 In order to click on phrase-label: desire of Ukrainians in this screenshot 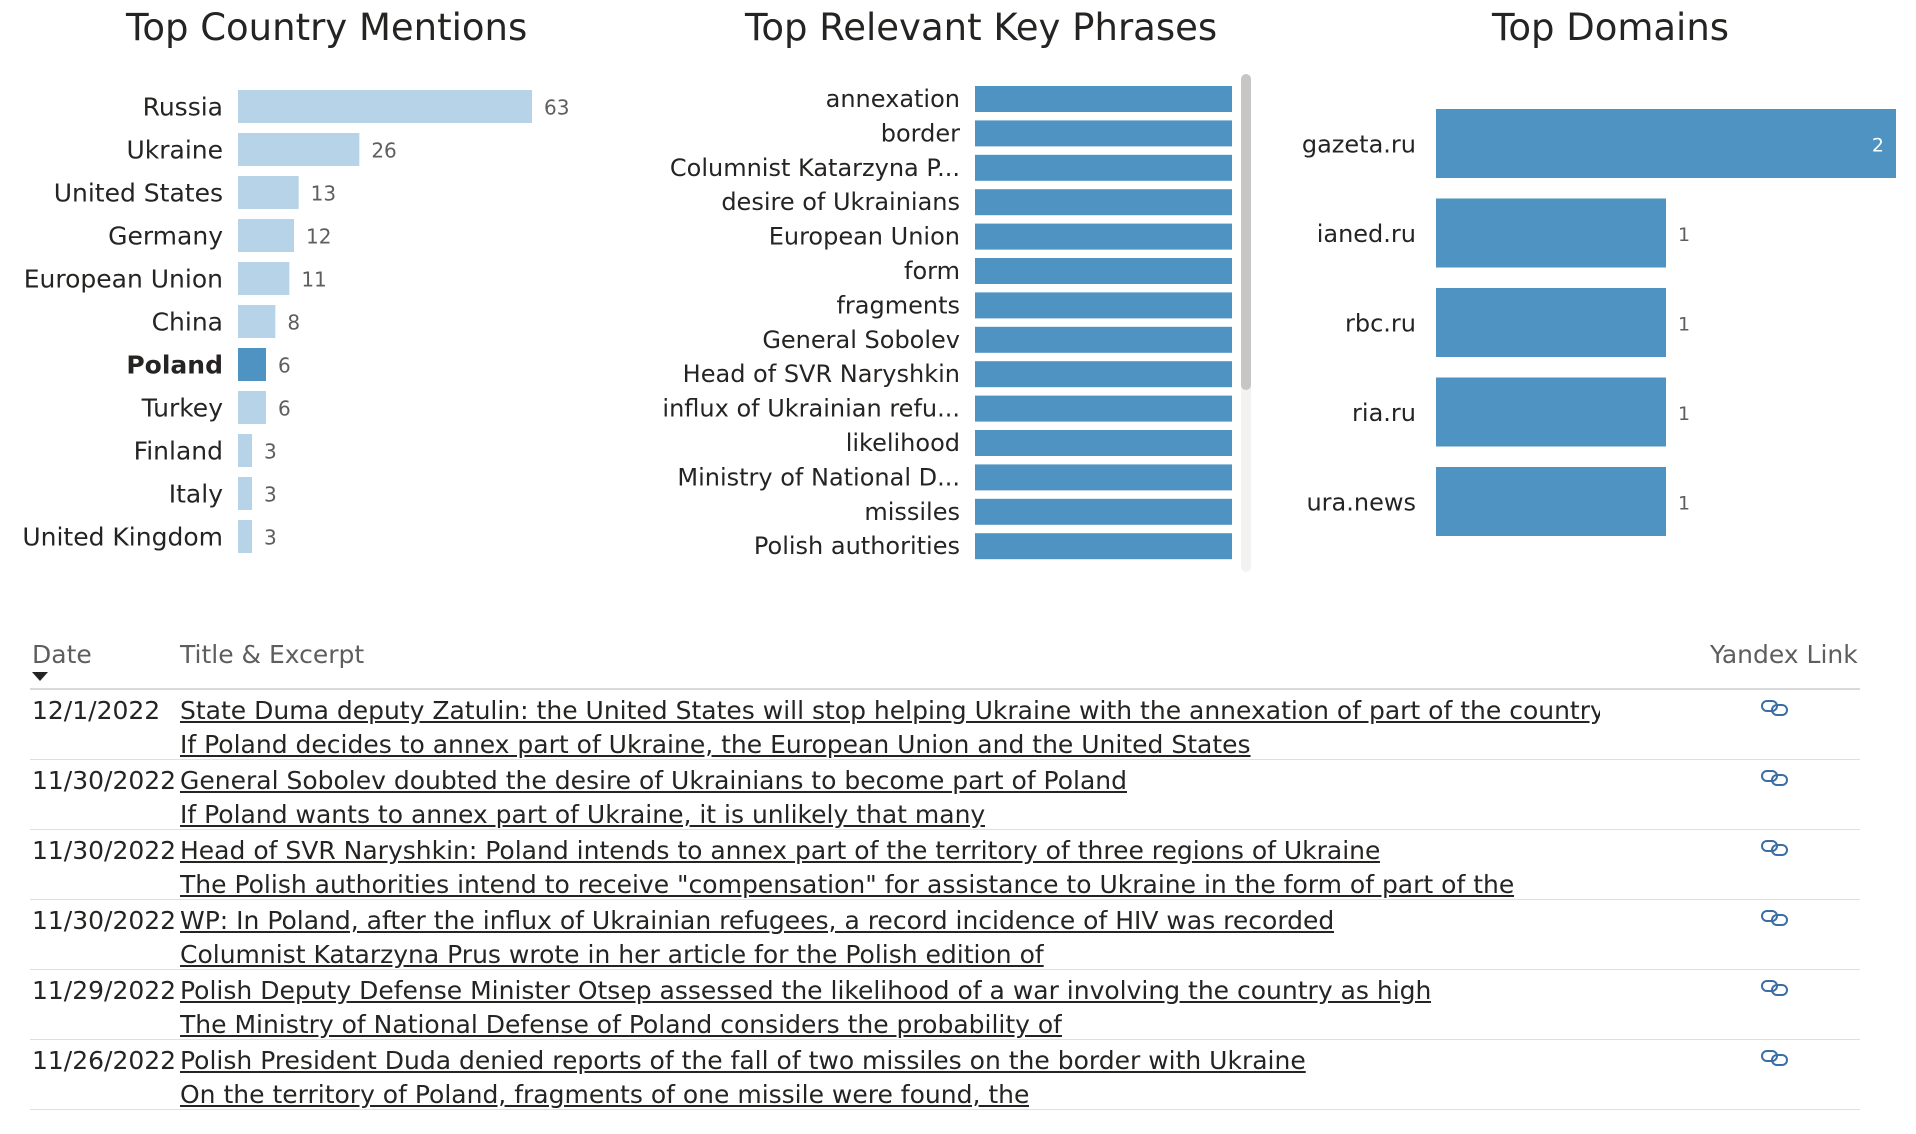, I will do `click(840, 202)`.